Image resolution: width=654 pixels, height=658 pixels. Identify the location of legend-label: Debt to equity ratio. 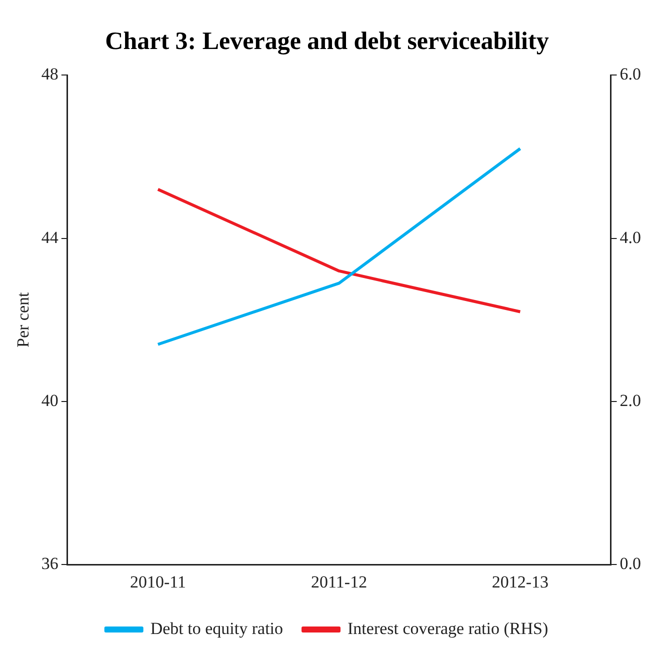
(217, 628).